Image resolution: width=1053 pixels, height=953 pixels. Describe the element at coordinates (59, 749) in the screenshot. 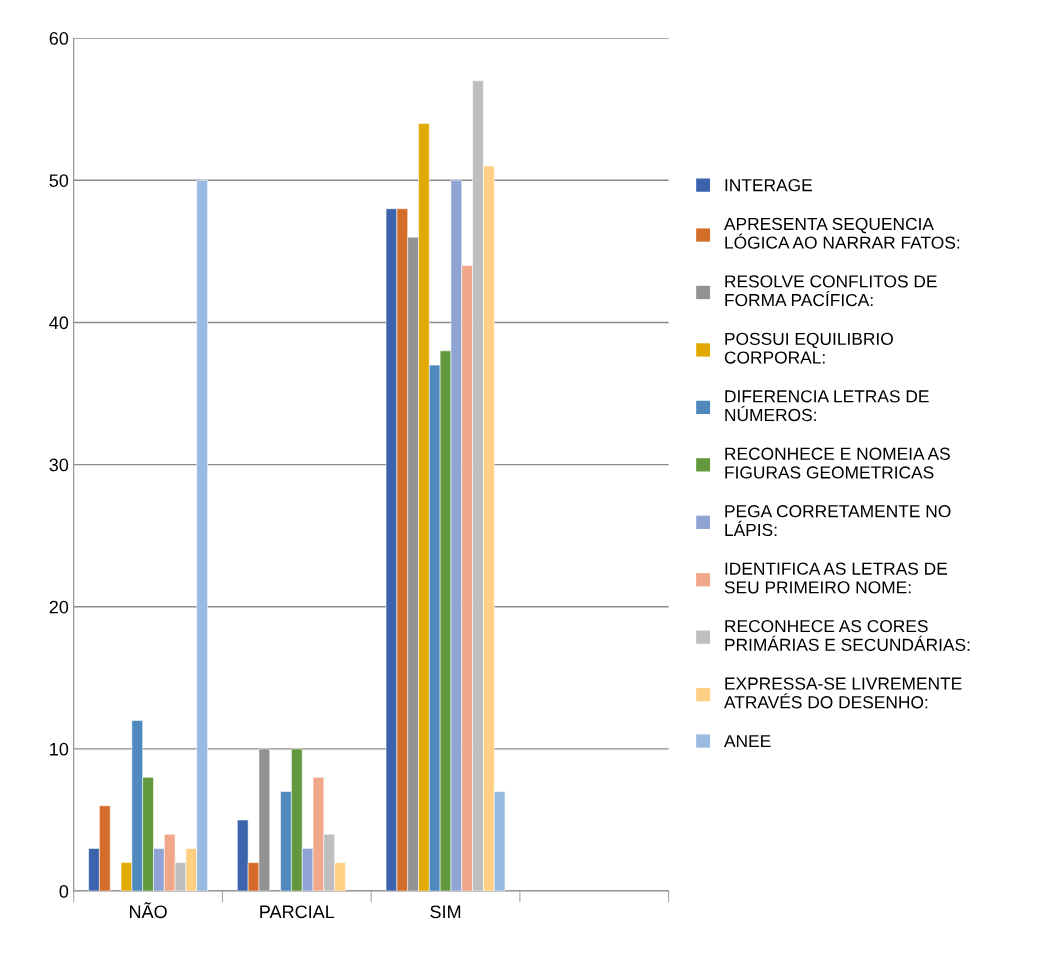

I see `y-tick-label: 10` at that location.